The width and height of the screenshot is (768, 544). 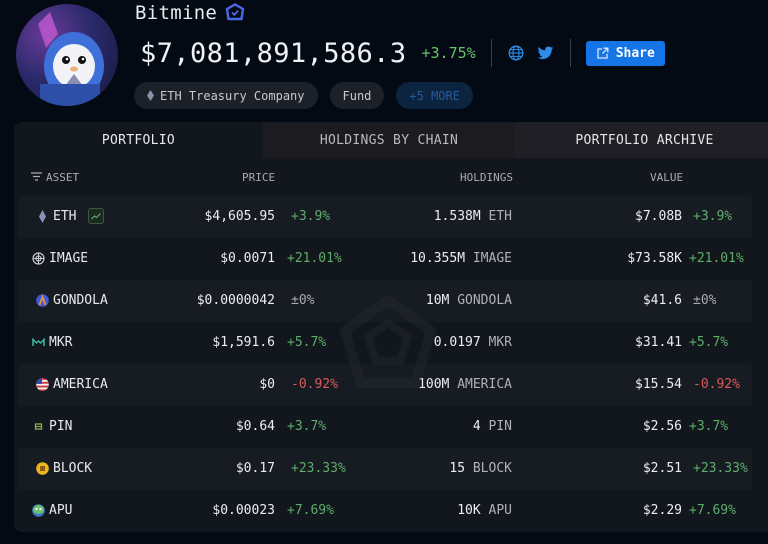 What do you see at coordinates (61, 510) in the screenshot?
I see `asset-symbol: APU` at bounding box center [61, 510].